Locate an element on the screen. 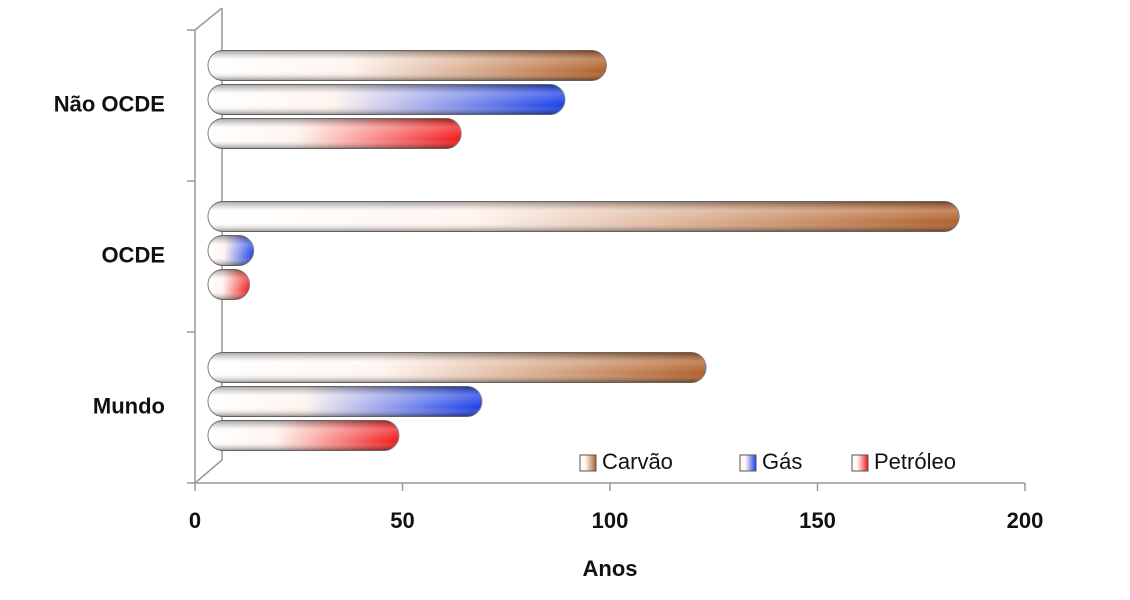  x-tick-label: 100 is located at coordinates (610, 520).